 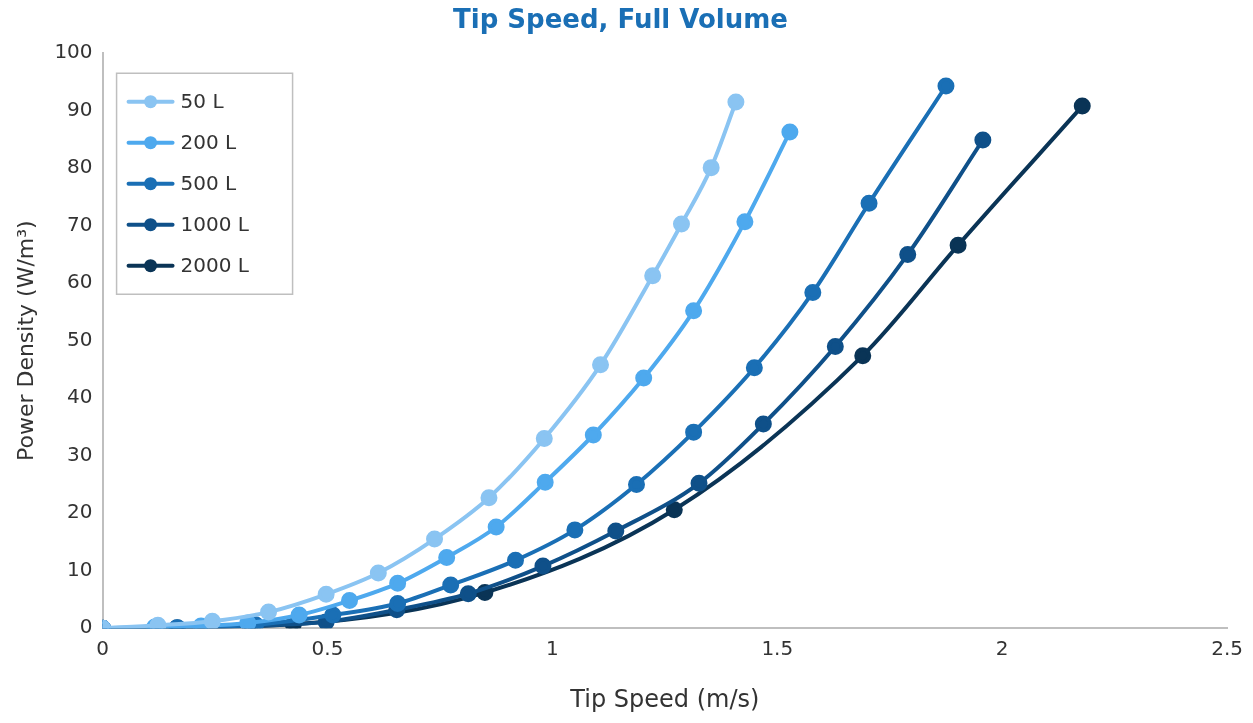 I want to click on y-tick-label: 10, so click(x=80, y=568).